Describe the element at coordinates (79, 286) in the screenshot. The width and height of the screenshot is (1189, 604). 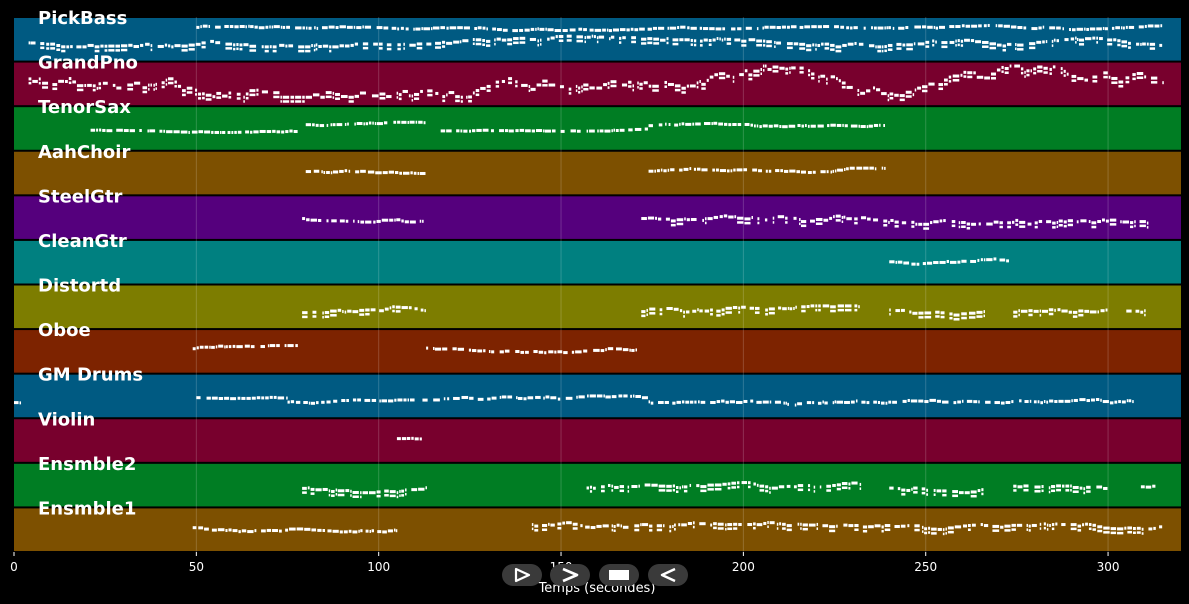
I see `track-label-distortd: Distortd` at that location.